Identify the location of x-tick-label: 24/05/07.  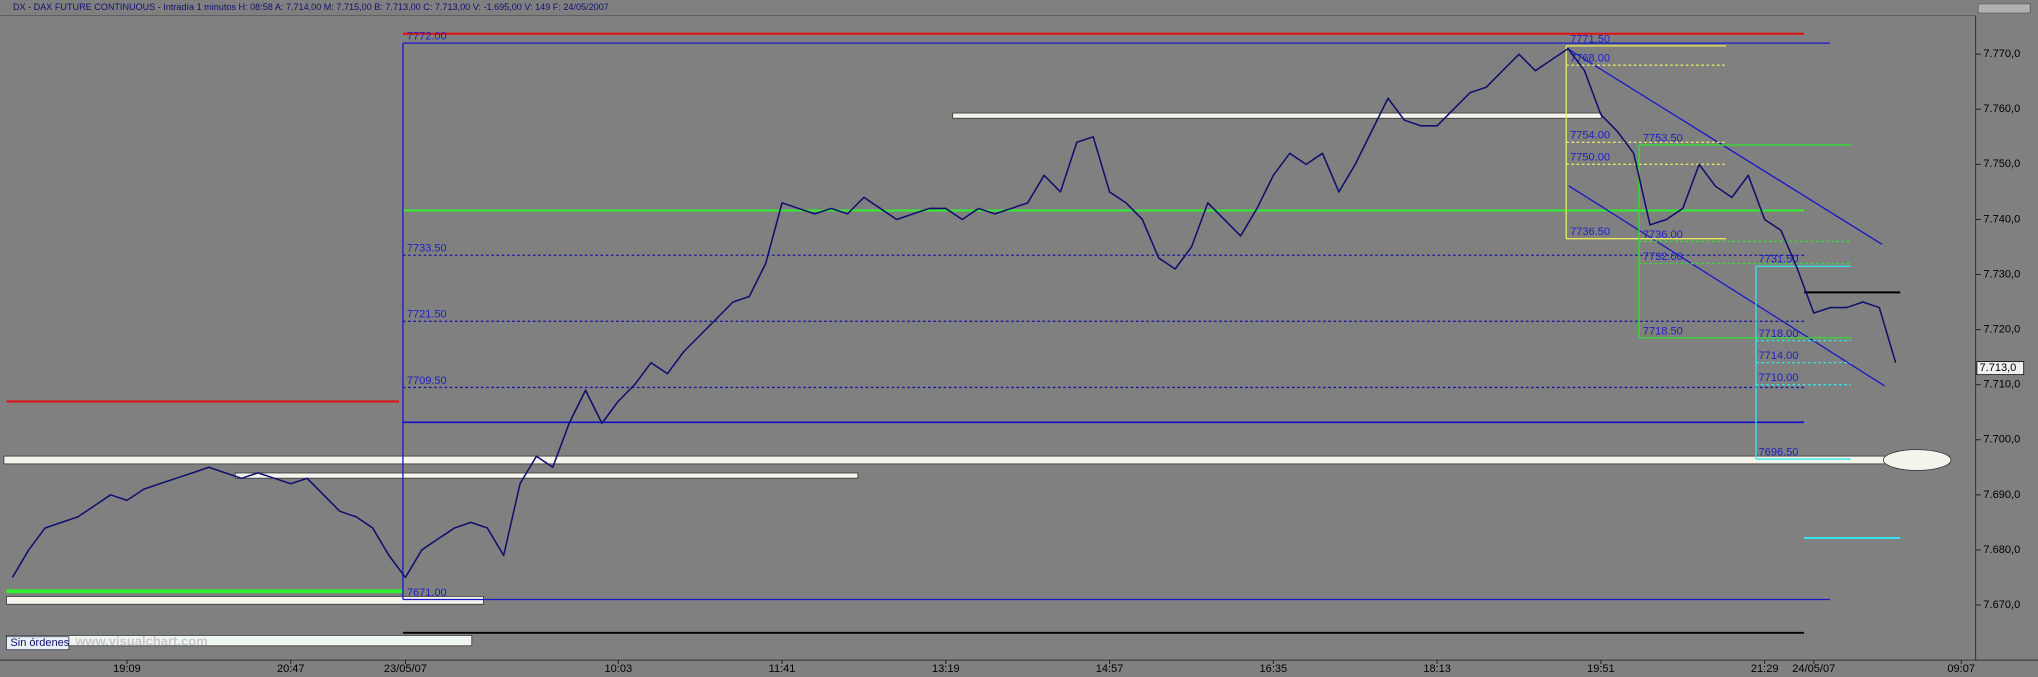
(1813, 669).